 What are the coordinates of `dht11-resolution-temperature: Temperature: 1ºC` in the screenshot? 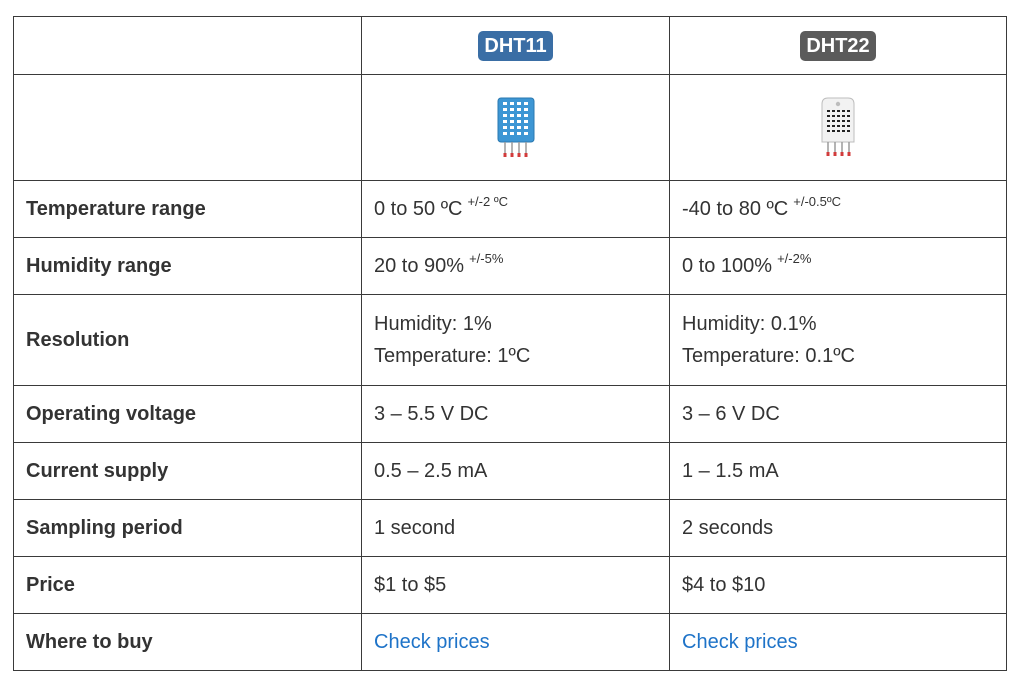 It's located at (452, 356).